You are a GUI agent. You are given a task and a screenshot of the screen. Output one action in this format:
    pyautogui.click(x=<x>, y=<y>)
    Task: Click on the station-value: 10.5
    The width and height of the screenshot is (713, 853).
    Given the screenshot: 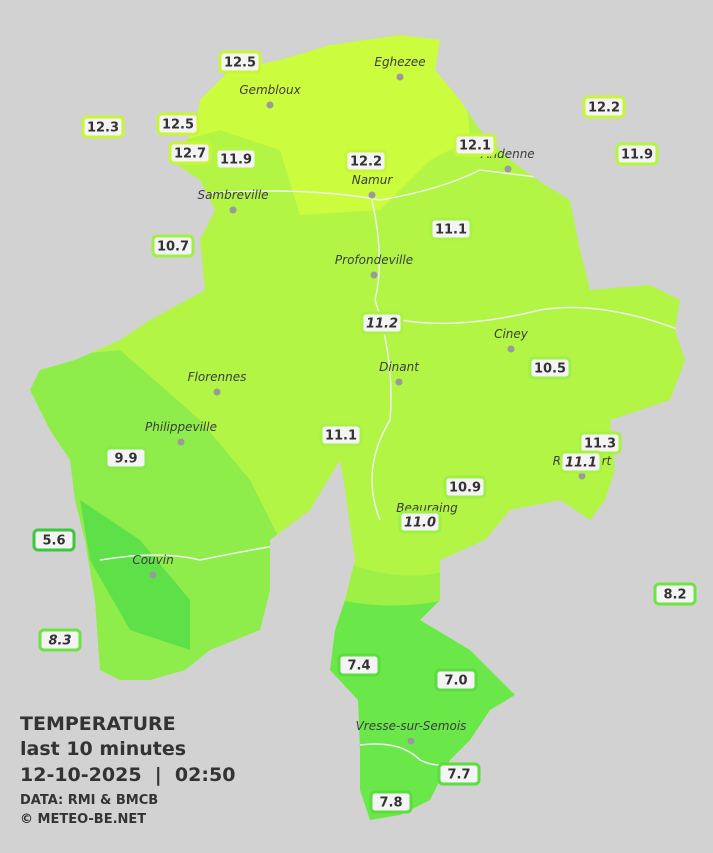 What is the action you would take?
    pyautogui.click(x=550, y=369)
    